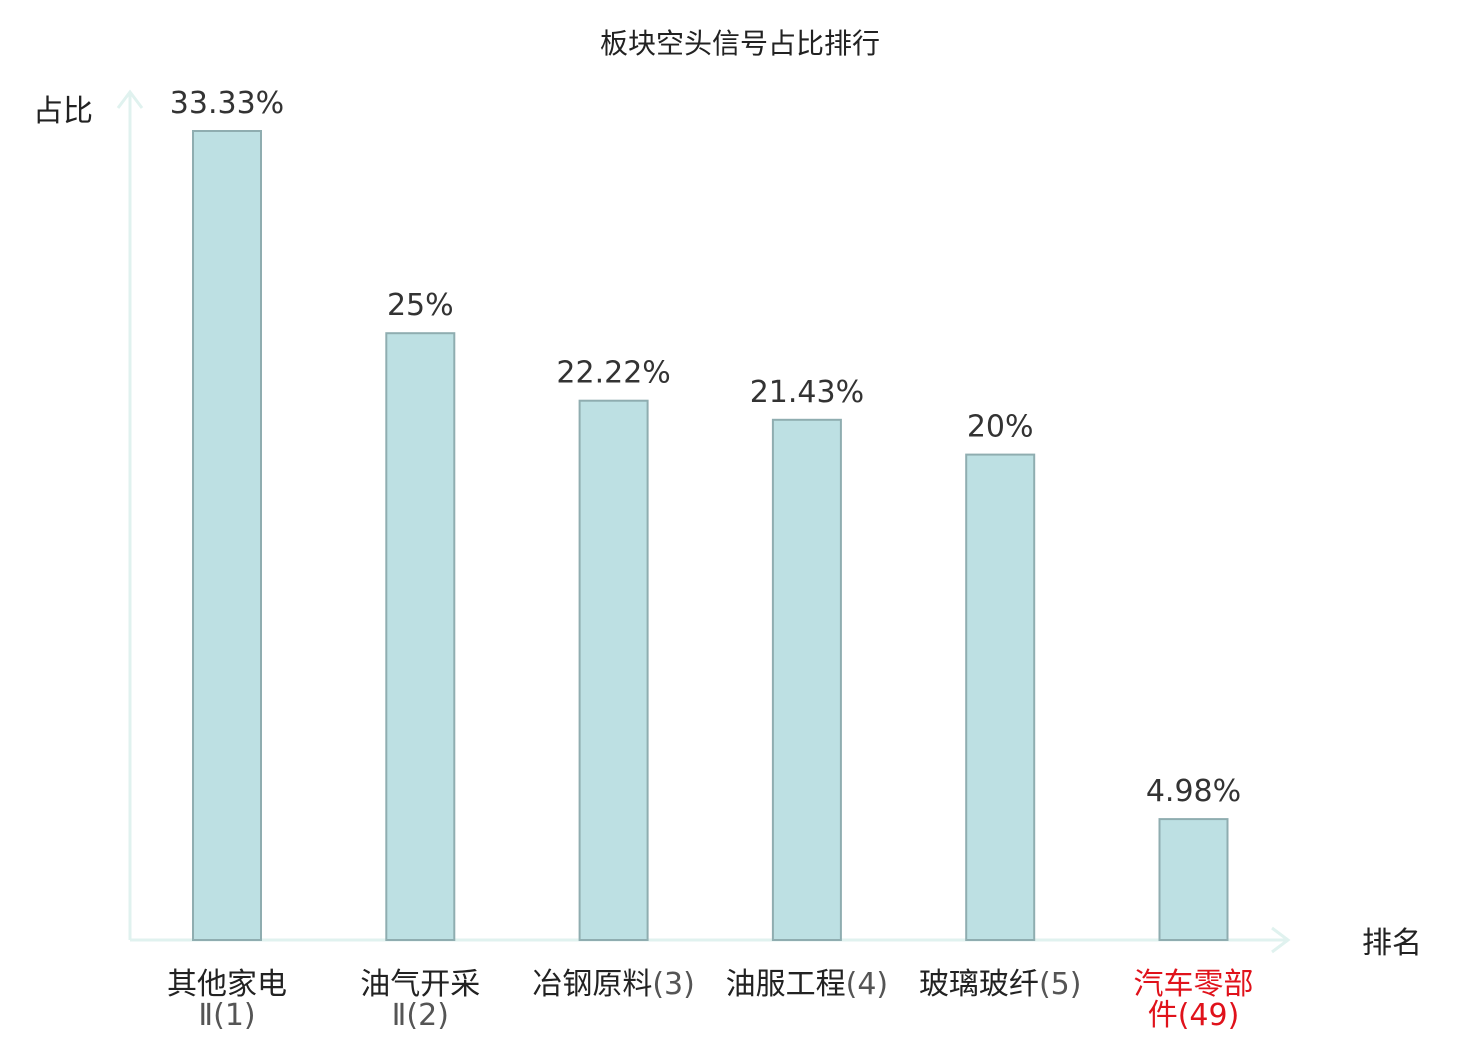 The width and height of the screenshot is (1480, 1044). Describe the element at coordinates (1194, 1015) in the screenshot. I see `category-rank-6: 件(49)` at that location.